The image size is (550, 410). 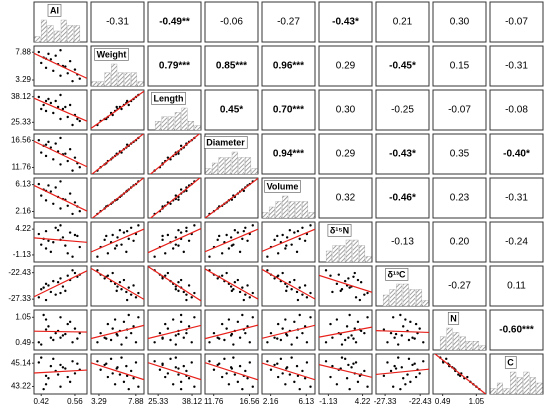 I want to click on correlation-label: 0.32, so click(x=346, y=198).